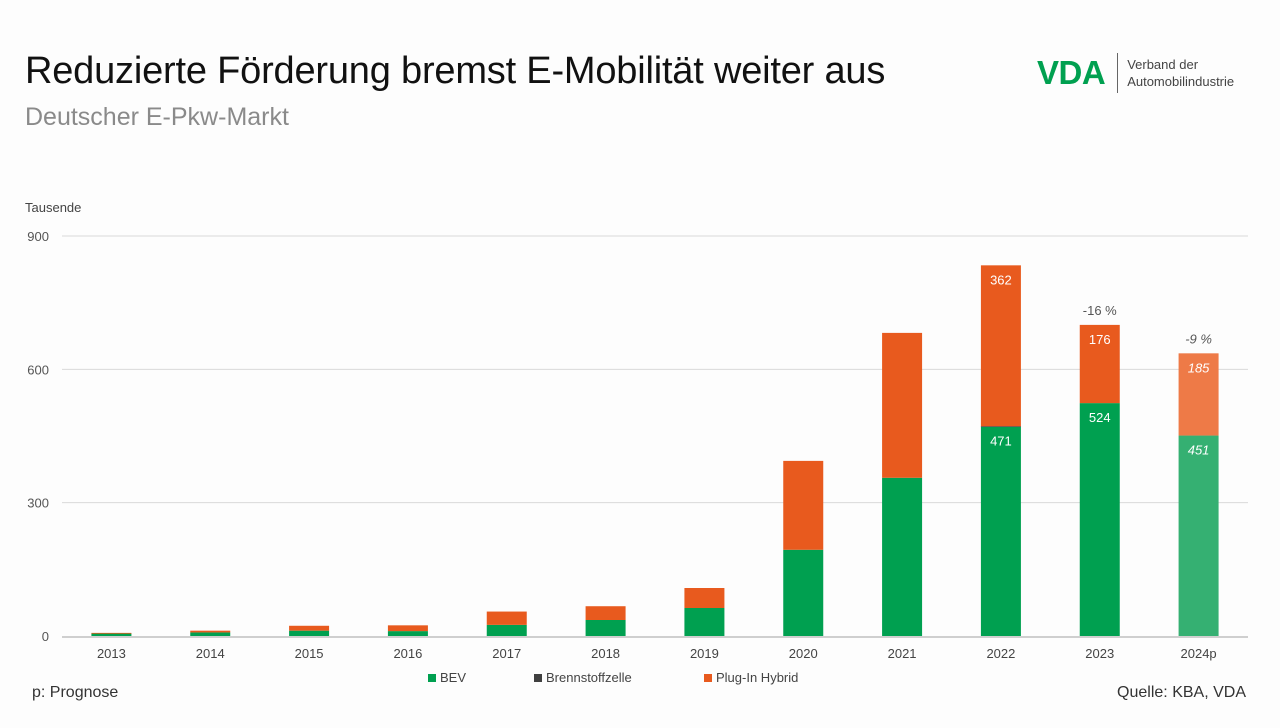 The image size is (1280, 728). Describe the element at coordinates (640, 678) in the screenshot. I see `chart-legend: BEV Brennstoffzelle Plug-In Hybrid` at that location.